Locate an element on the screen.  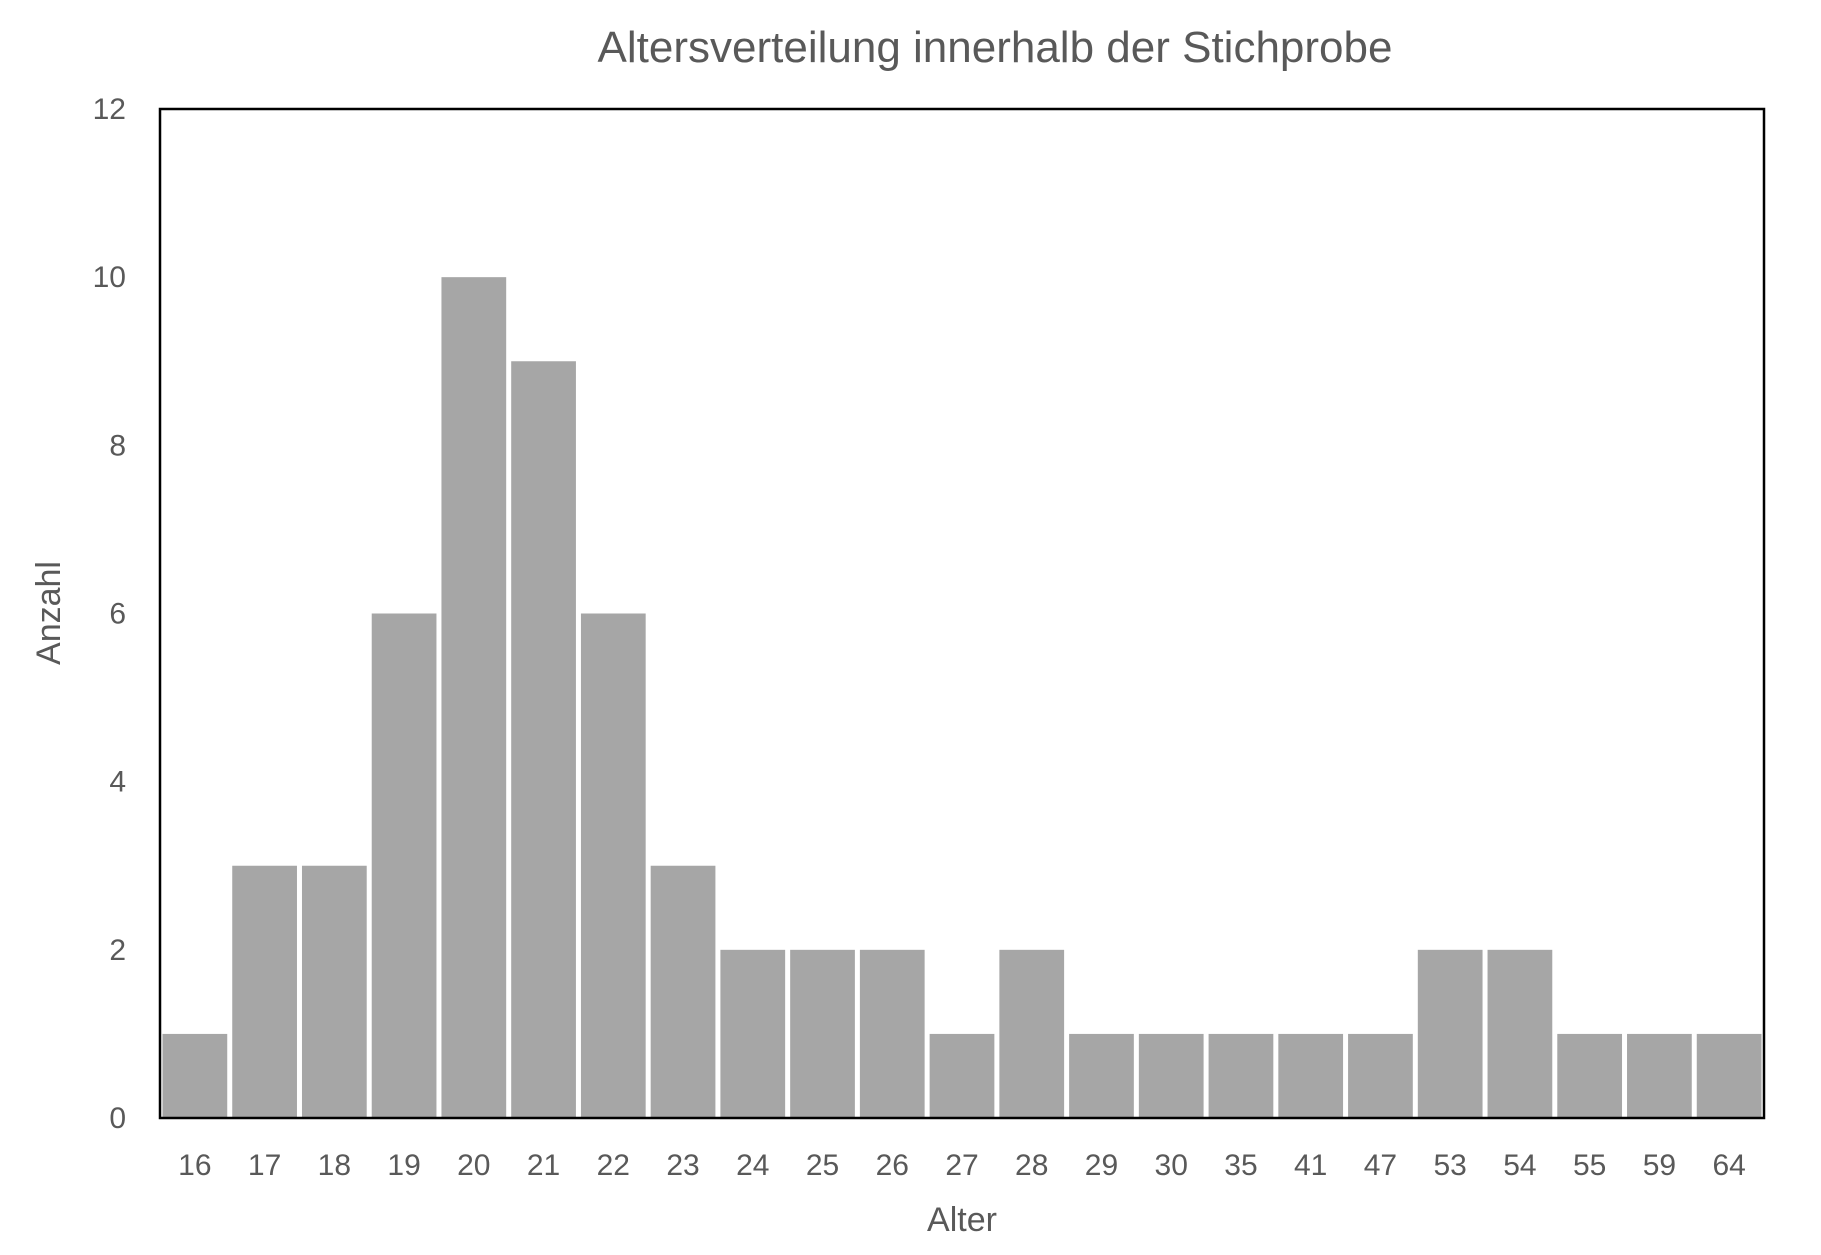
y-tick-label: 2 is located at coordinates (117, 950).